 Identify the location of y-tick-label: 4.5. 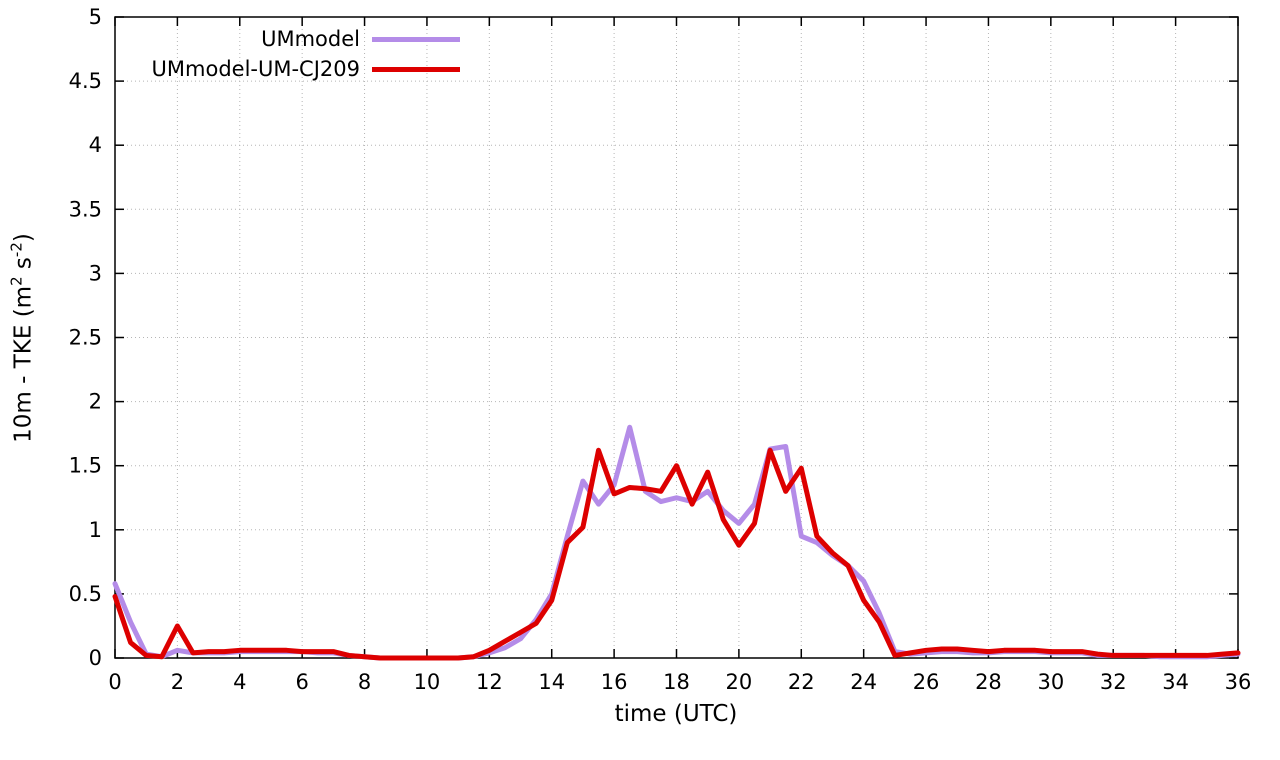
(85, 81).